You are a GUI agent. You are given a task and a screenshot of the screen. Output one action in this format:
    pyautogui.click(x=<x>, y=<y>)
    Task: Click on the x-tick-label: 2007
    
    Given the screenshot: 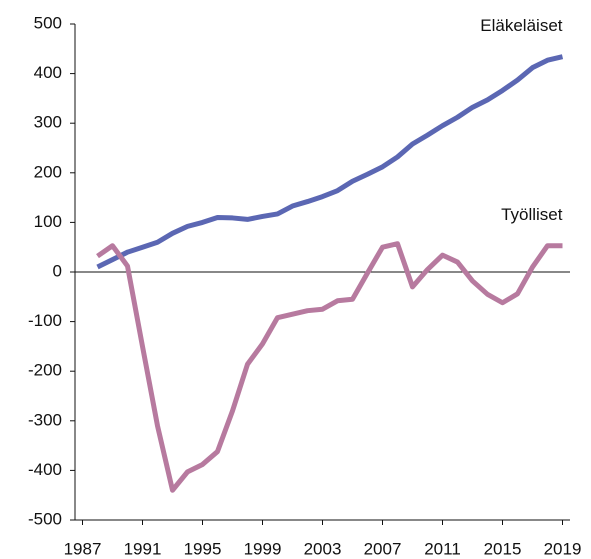 What is the action you would take?
    pyautogui.click(x=383, y=548)
    